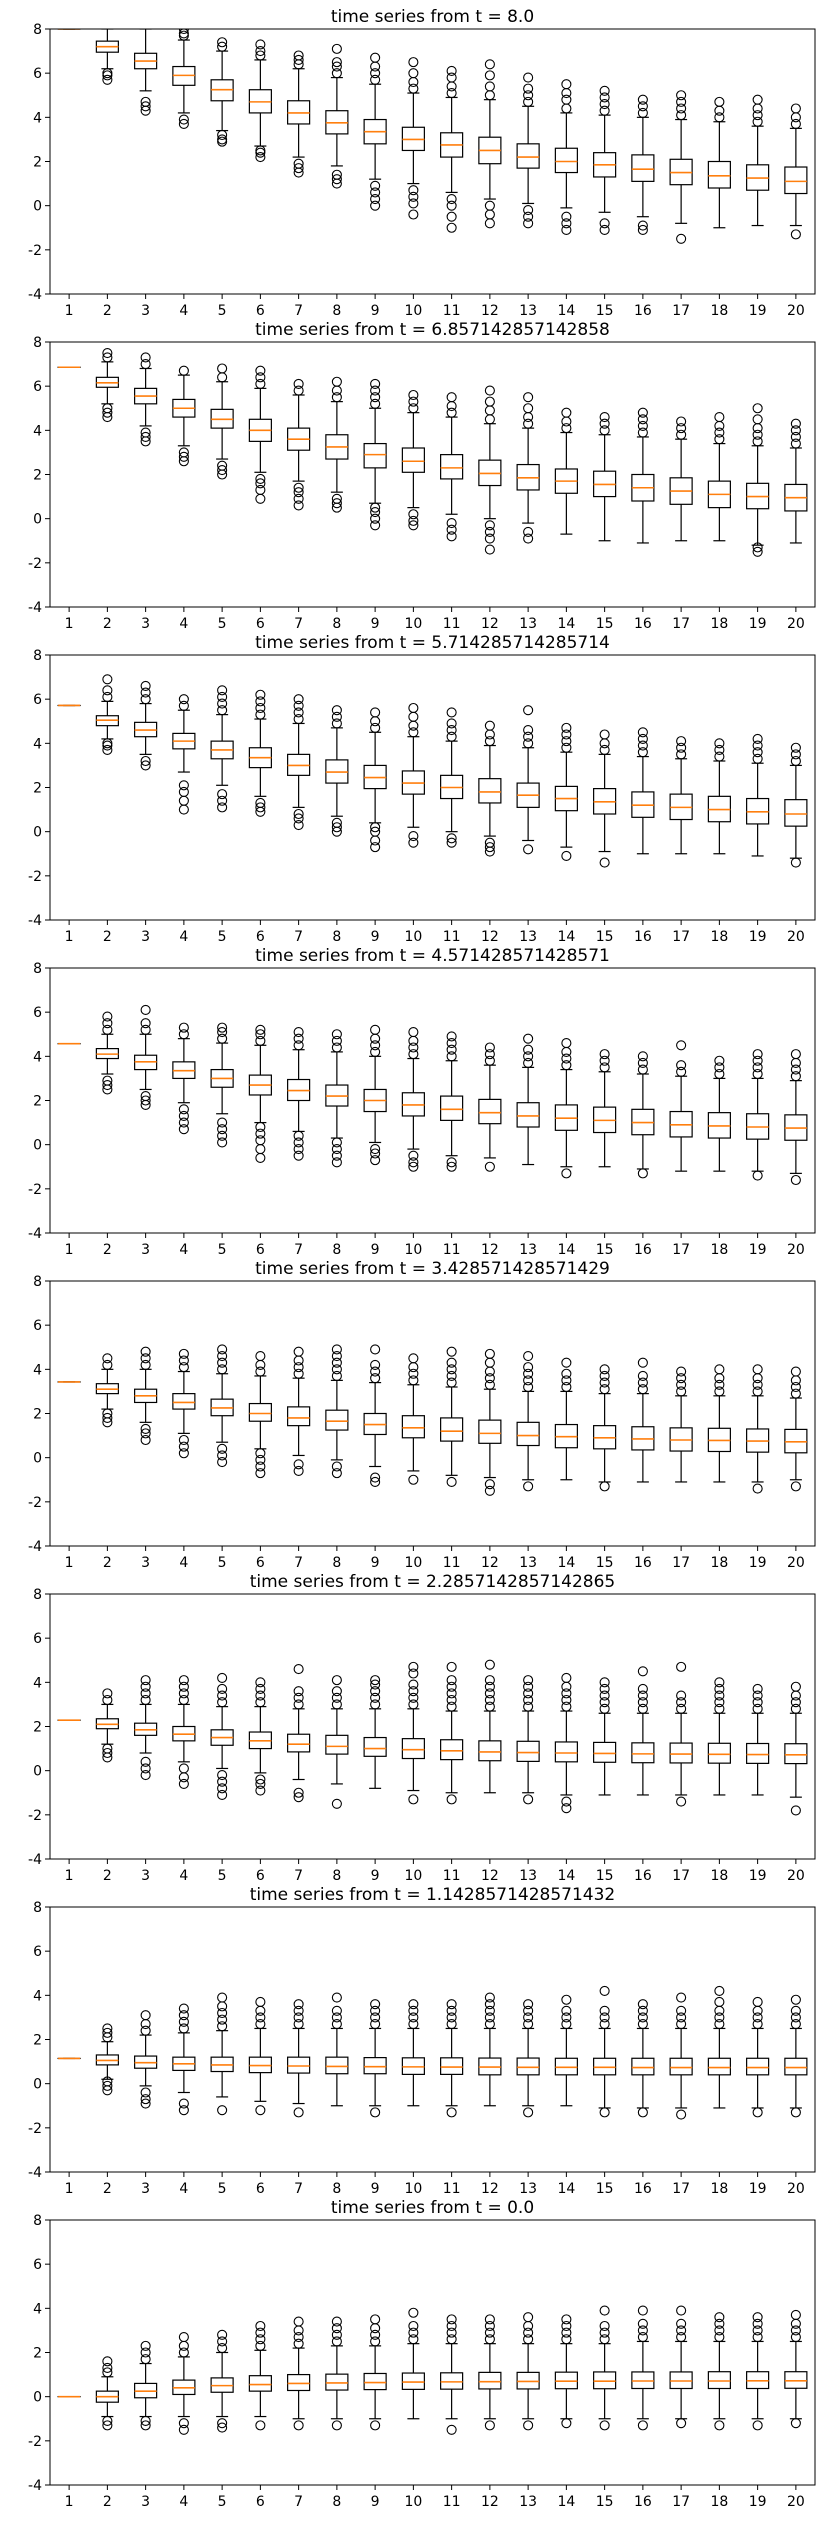 This screenshot has width=825, height=2528. Describe the element at coordinates (566, 1876) in the screenshot. I see `x-tick-label: 14` at that location.